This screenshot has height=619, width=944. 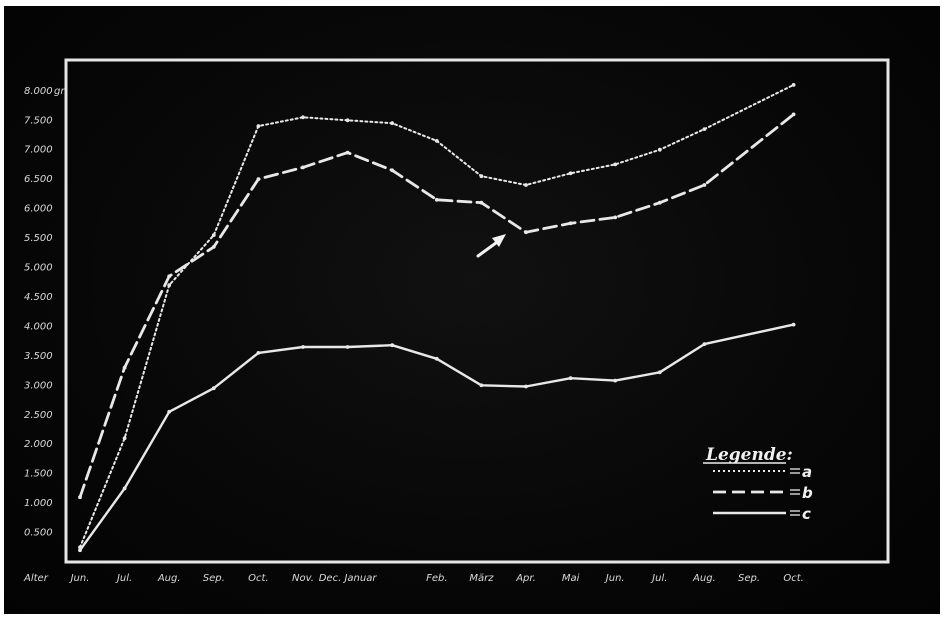 What do you see at coordinates (38, 474) in the screenshot?
I see `y-tick-label: 1.500` at bounding box center [38, 474].